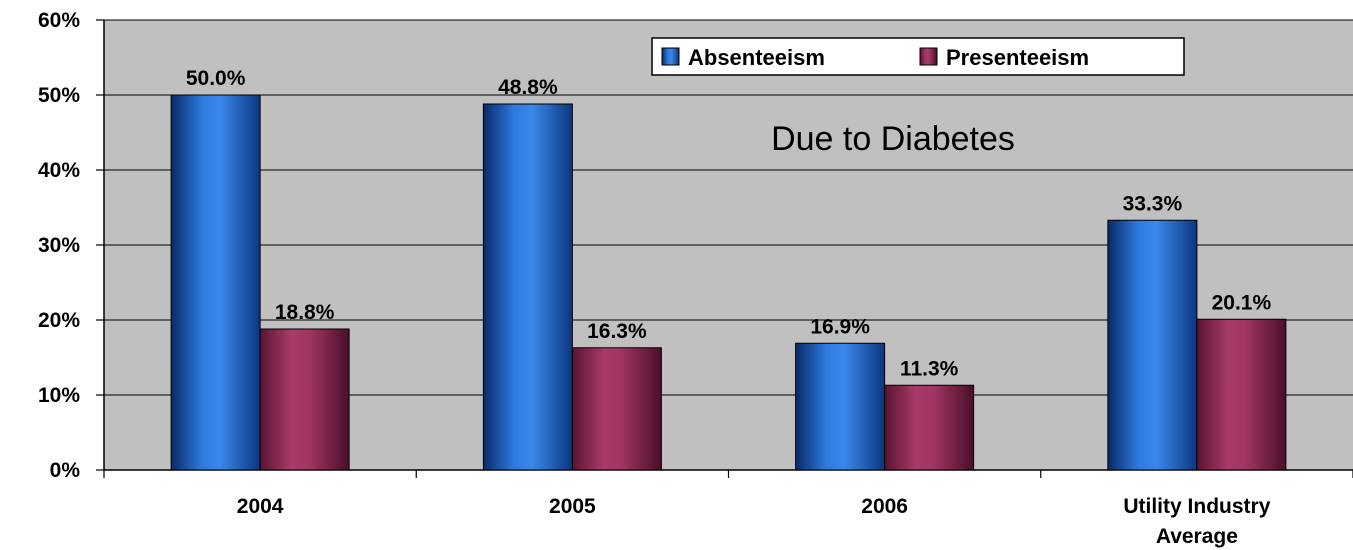 Image resolution: width=1353 pixels, height=550 pixels. Describe the element at coordinates (893, 139) in the screenshot. I see `chart-annotation: Due to Diabetes` at that location.